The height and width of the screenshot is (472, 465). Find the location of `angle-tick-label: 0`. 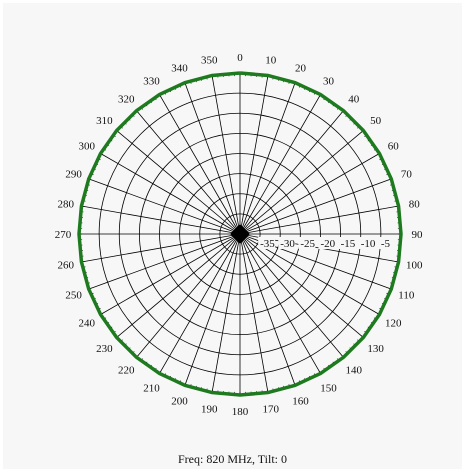

angle-tick-label: 0 is located at coordinates (240, 58).